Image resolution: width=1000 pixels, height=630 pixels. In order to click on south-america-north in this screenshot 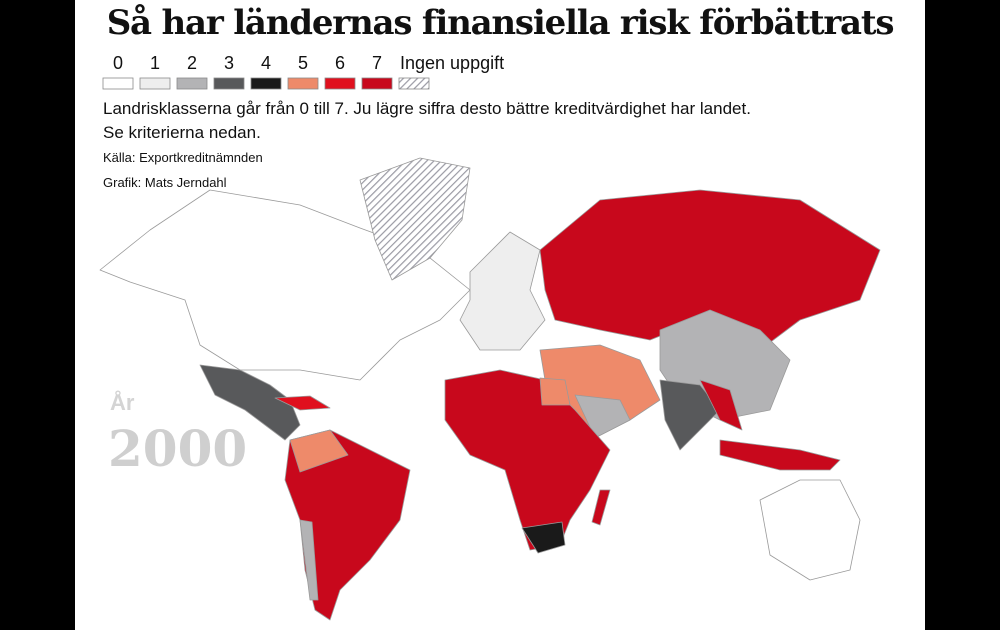, I will do `click(319, 451)`.